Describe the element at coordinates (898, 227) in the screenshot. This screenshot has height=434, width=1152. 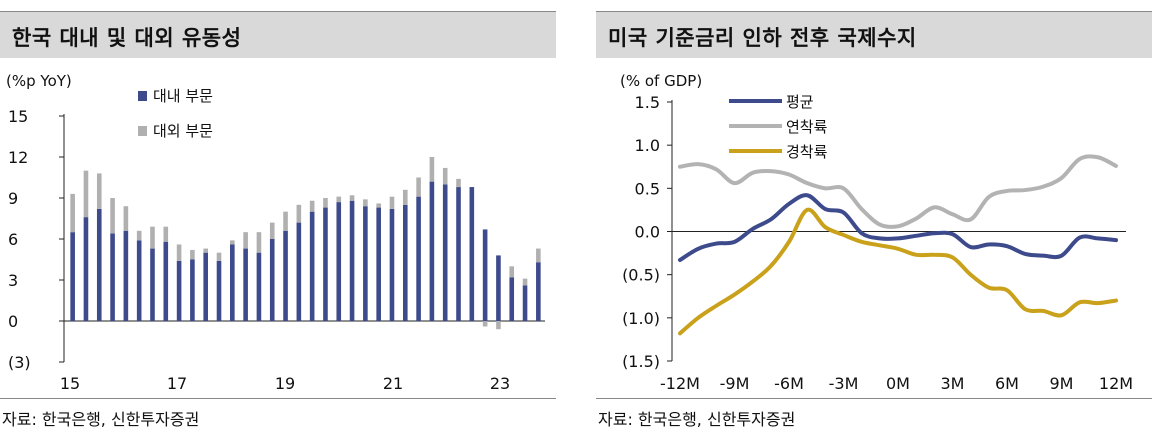
I see `line-average` at that location.